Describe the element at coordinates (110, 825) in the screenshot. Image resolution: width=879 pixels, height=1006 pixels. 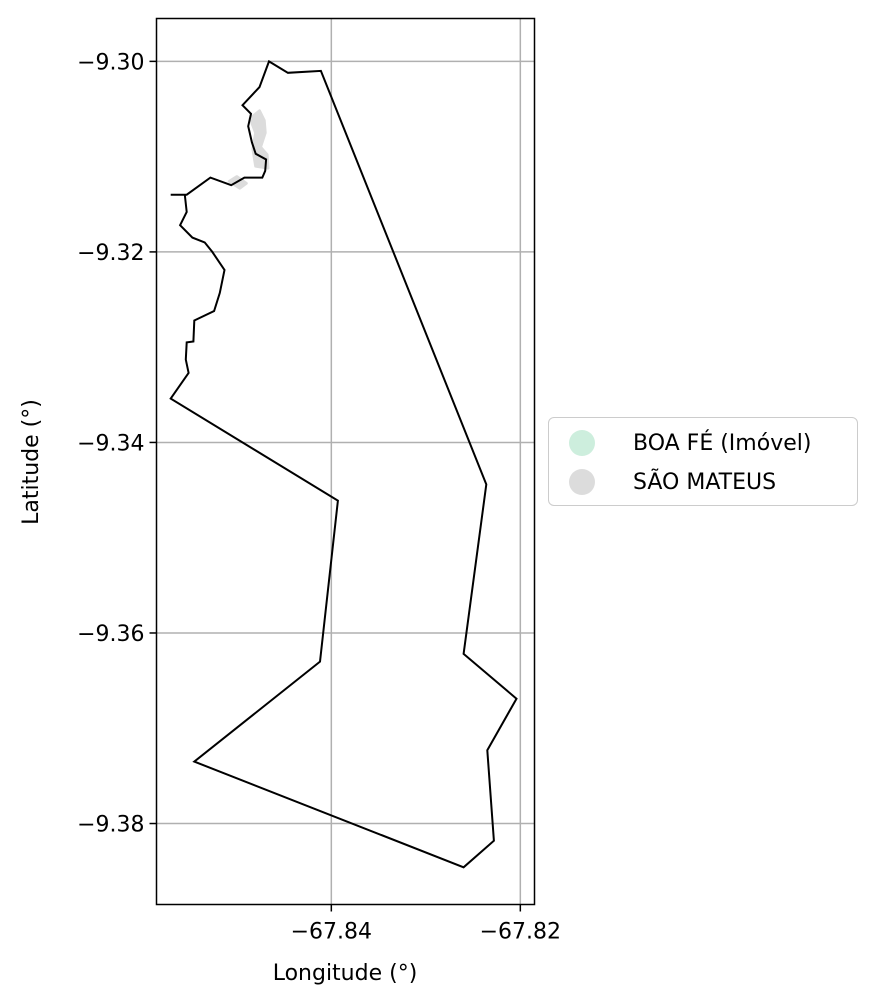
I see `y-tick-label: −9.38` at that location.